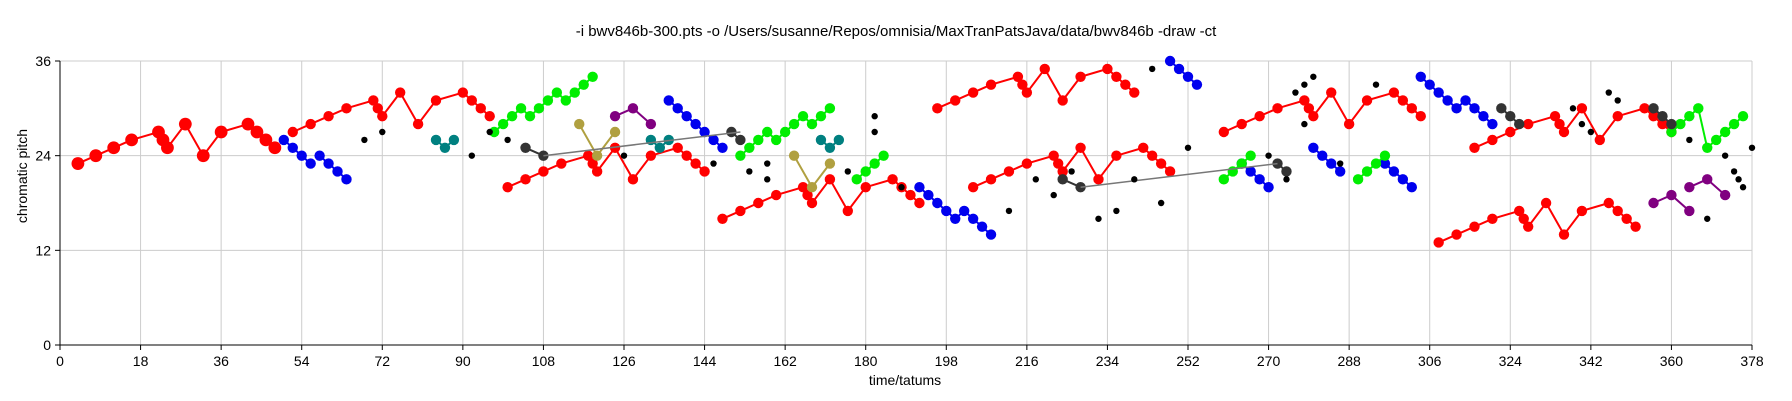 The width and height of the screenshot is (1792, 401). What do you see at coordinates (221, 361) in the screenshot?
I see `x-tick-label: 36` at bounding box center [221, 361].